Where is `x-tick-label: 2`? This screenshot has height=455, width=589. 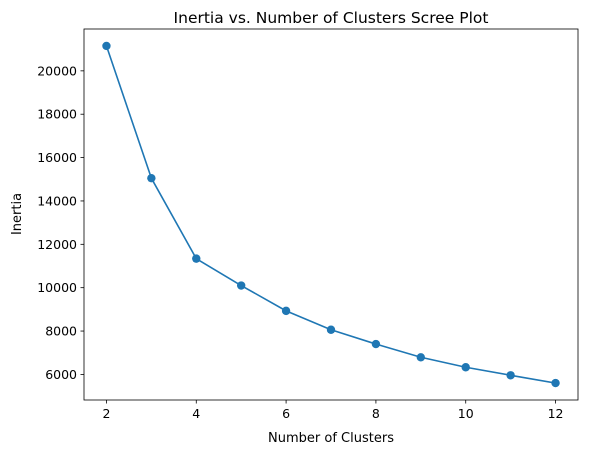
x-tick-label: 2 is located at coordinates (106, 413).